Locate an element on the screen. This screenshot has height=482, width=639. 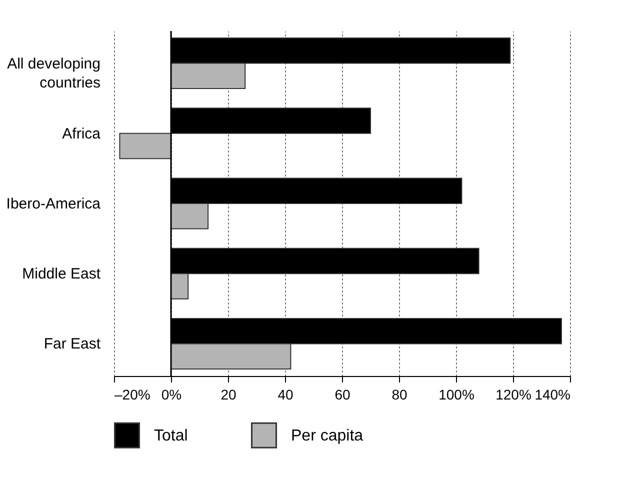
x-tick-label: 60 is located at coordinates (342, 394).